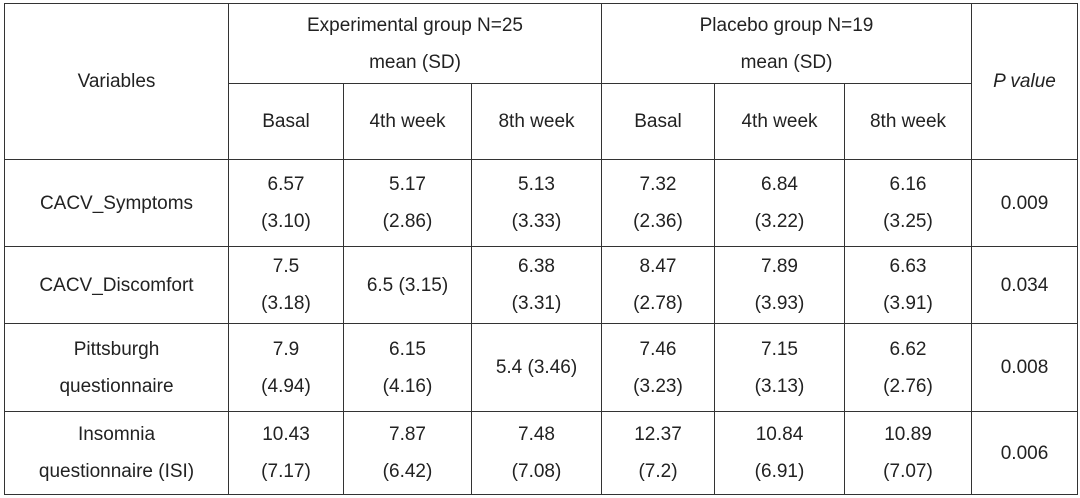 The width and height of the screenshot is (1080, 498). I want to click on variable-cell: CACV_Discomfort, so click(116, 285).